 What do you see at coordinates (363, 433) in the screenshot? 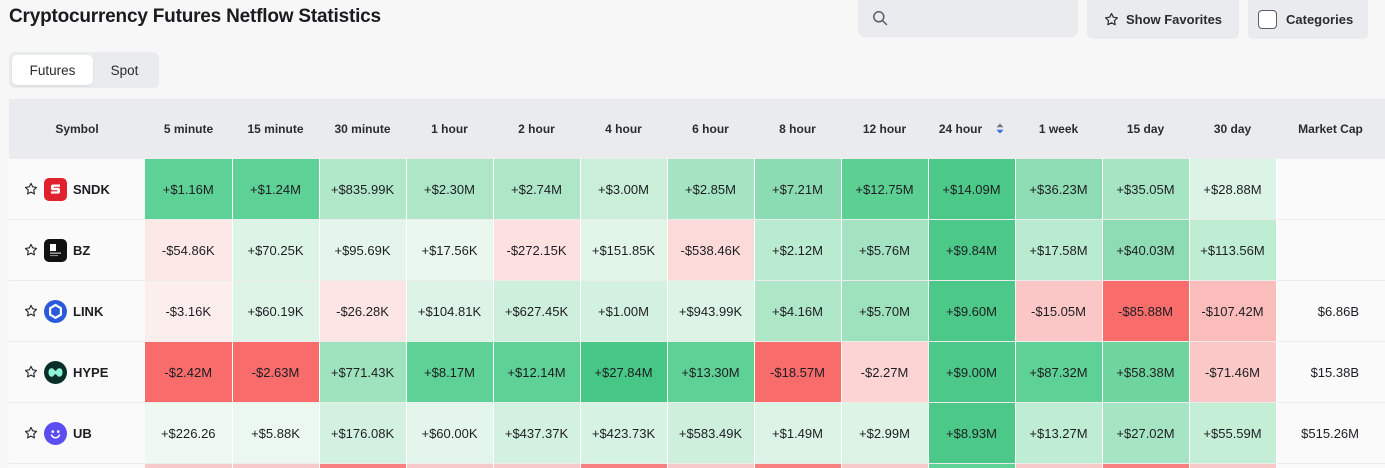
I see `netflow-cell: +$176.08K` at bounding box center [363, 433].